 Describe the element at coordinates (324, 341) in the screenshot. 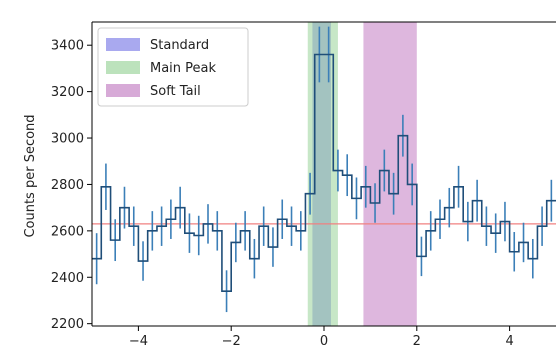

I see `x-tick-label: 0` at that location.